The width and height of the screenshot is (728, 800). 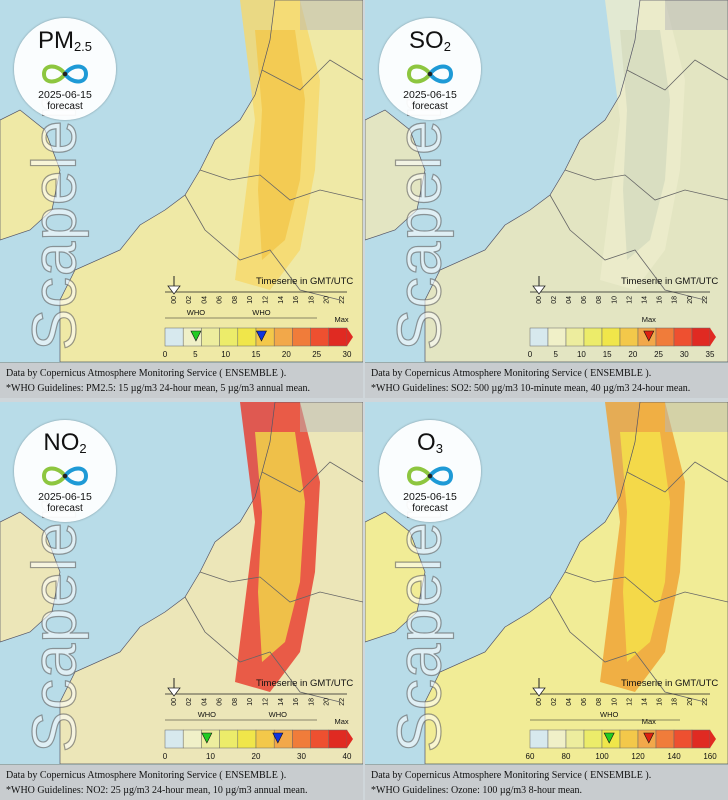 What do you see at coordinates (710, 354) in the screenshot?
I see `scale-tick-label: 35` at bounding box center [710, 354].